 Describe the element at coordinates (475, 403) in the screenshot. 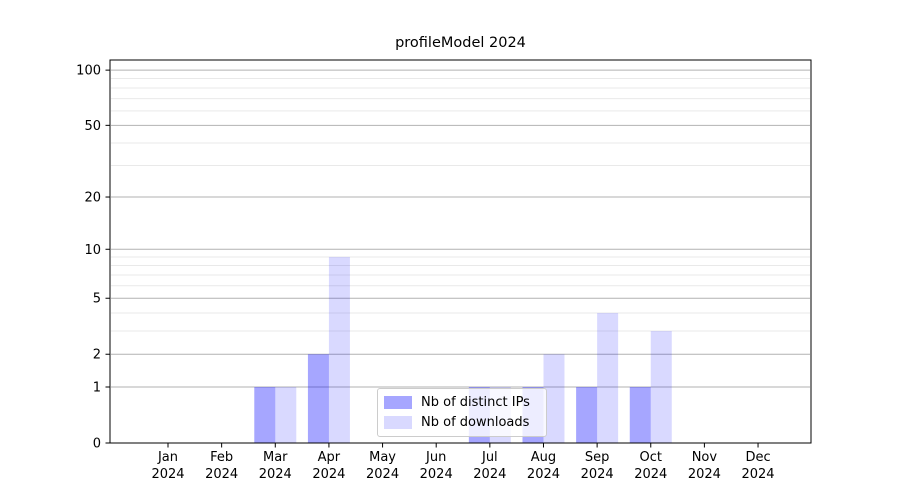

I see `legend-label-distinct-ips: Nb of distinct IPs` at that location.